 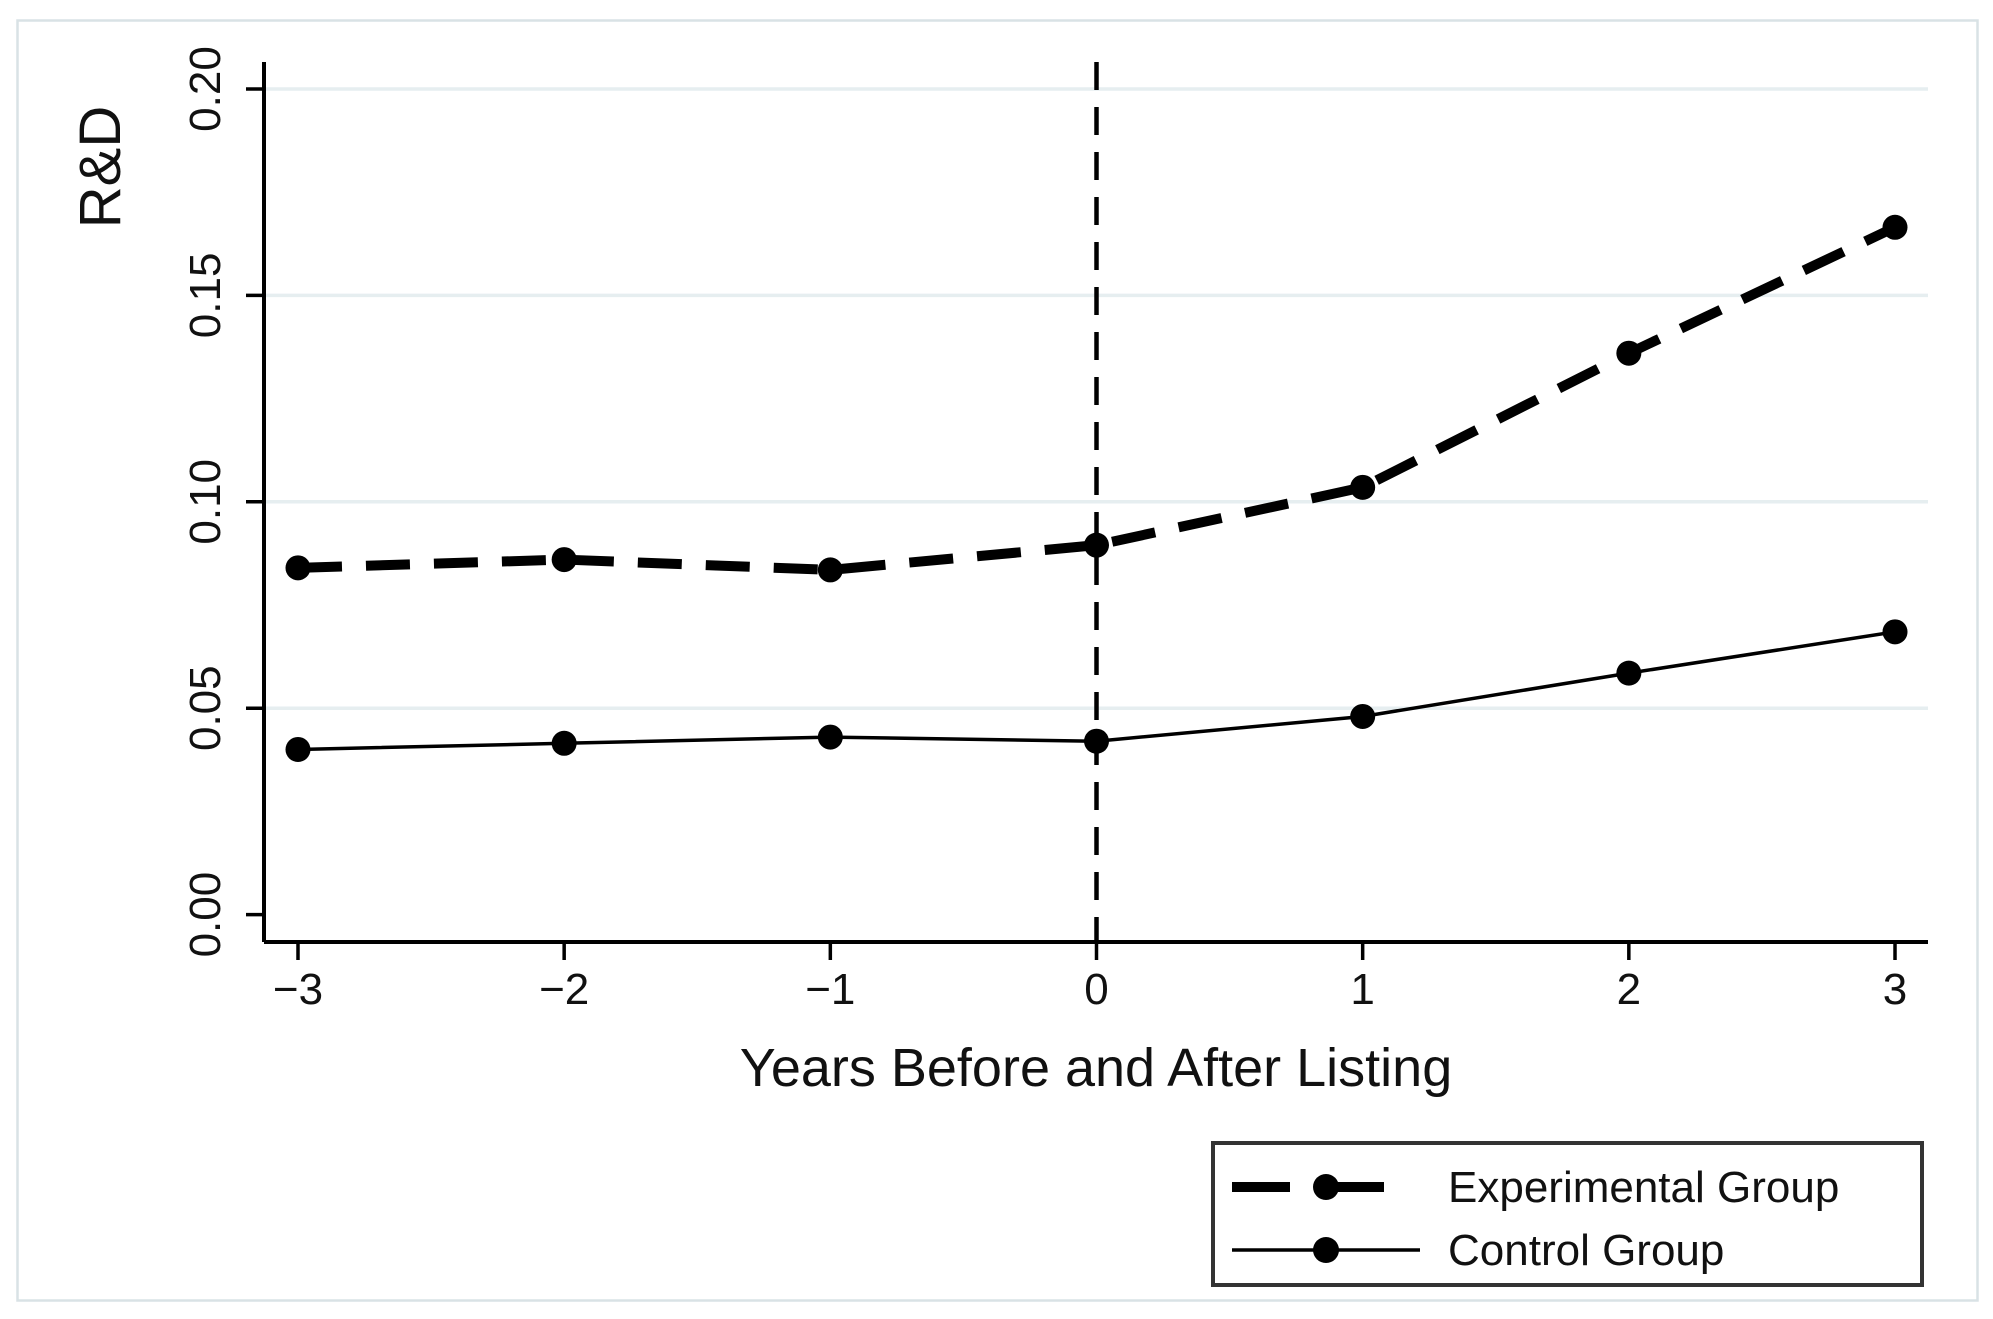 What do you see at coordinates (205, 296) in the screenshot?
I see `y-tick-label: 0.15` at bounding box center [205, 296].